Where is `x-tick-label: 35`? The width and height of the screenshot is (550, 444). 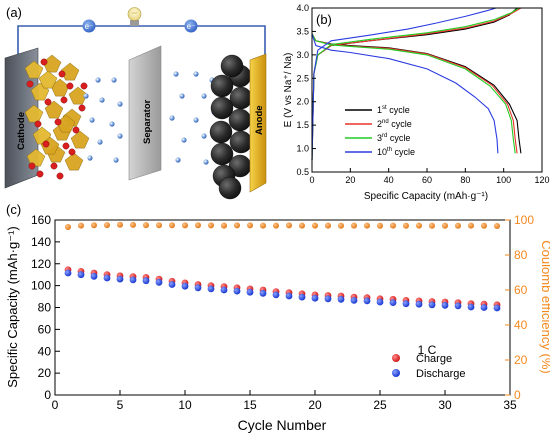 x-tick-label: 35 is located at coordinates (510, 405).